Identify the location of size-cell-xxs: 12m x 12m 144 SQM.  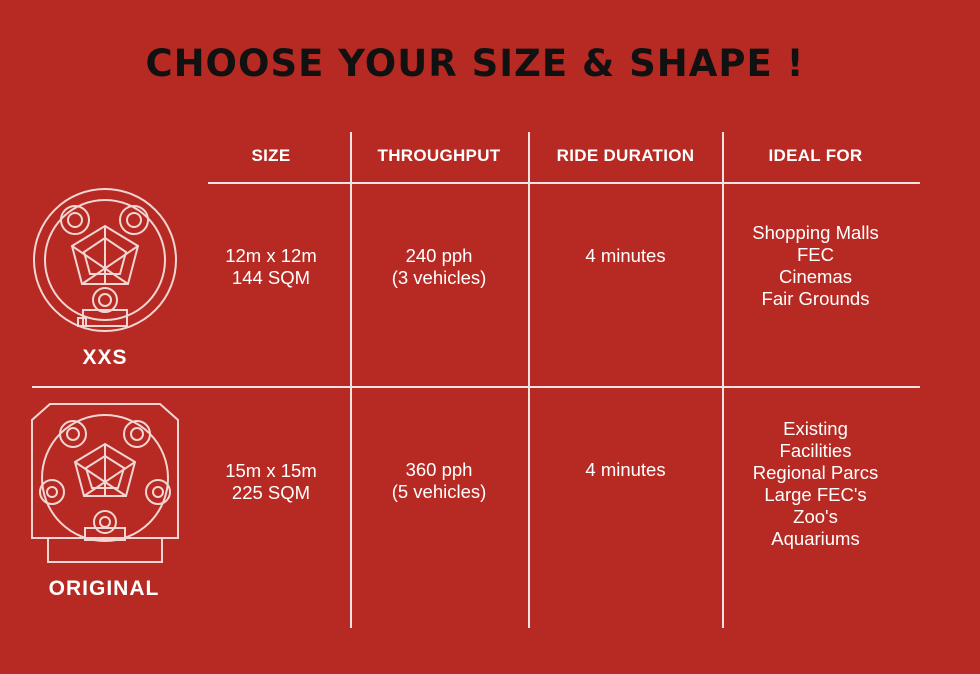
(271, 267).